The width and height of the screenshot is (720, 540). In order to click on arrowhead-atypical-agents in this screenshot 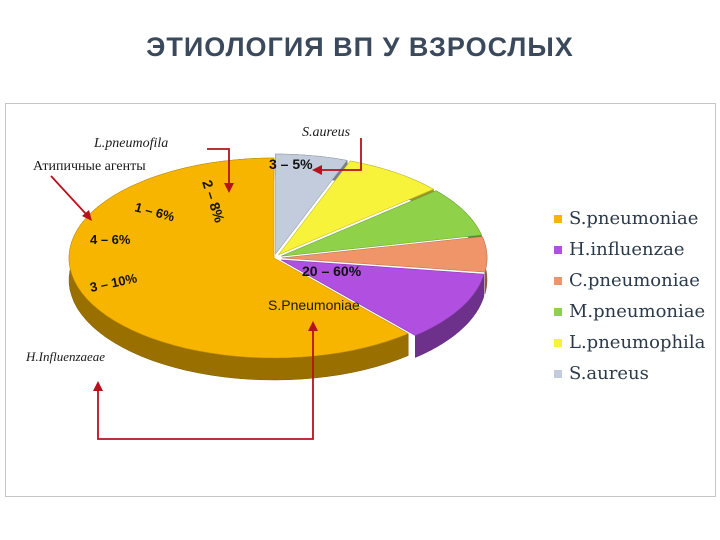, I will do `click(87, 215)`.